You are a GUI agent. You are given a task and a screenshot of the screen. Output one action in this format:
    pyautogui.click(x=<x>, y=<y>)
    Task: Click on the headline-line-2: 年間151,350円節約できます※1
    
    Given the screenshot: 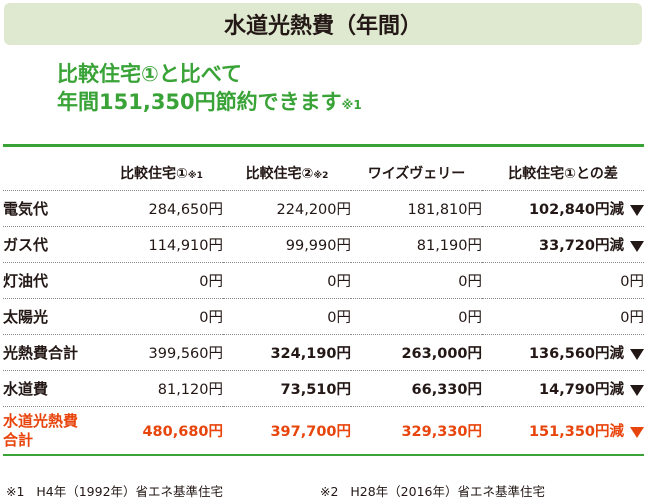 What is the action you would take?
    pyautogui.click(x=209, y=103)
    